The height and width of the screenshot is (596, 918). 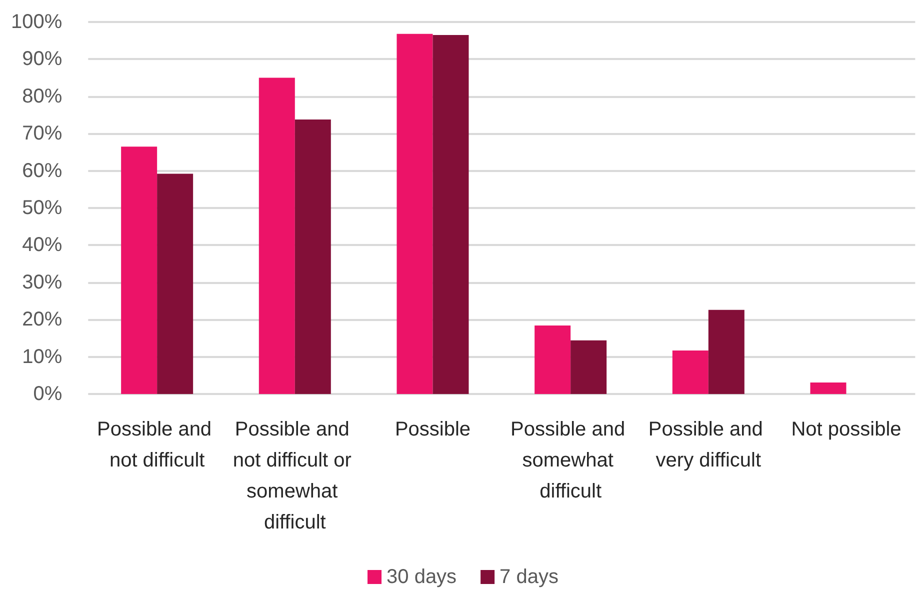 What do you see at coordinates (570, 460) in the screenshot?
I see `x-tick-label: Possible and somewhat difficult` at bounding box center [570, 460].